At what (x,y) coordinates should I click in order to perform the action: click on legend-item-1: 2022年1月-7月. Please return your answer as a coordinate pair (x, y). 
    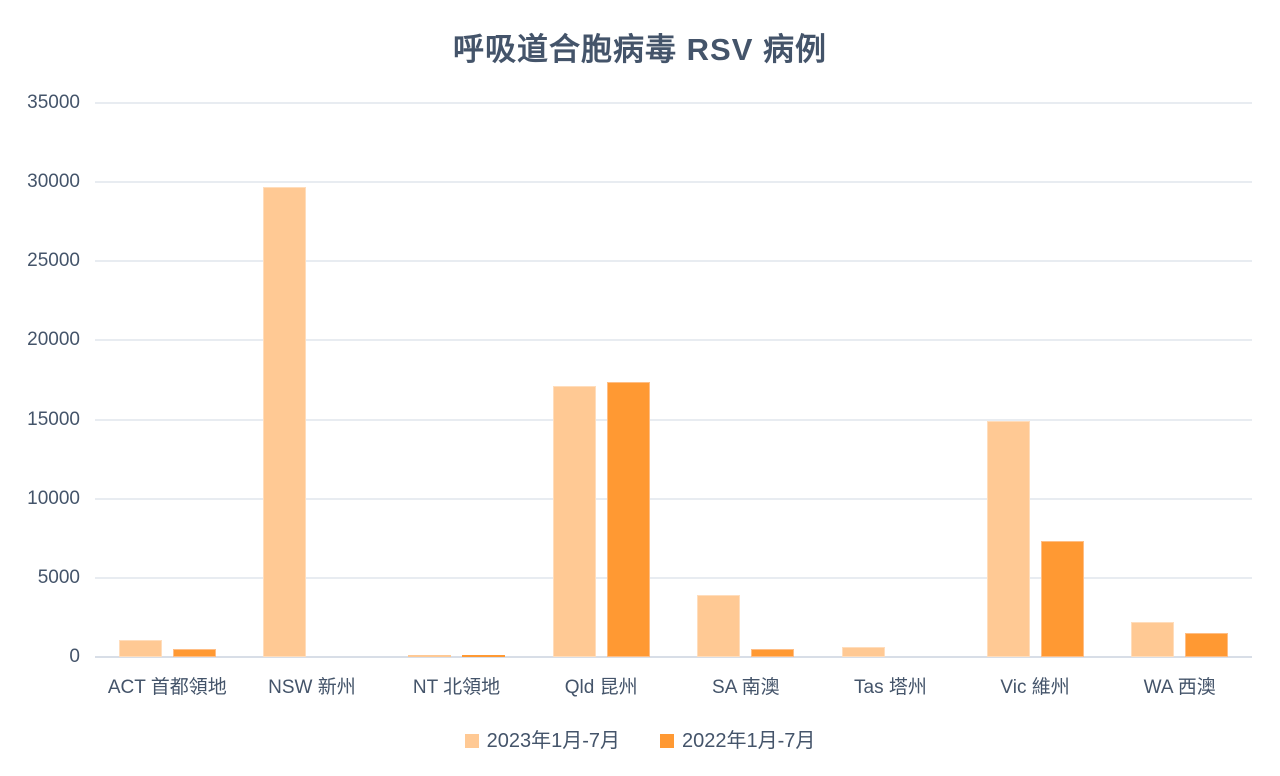
    Looking at the image, I should click on (737, 741).